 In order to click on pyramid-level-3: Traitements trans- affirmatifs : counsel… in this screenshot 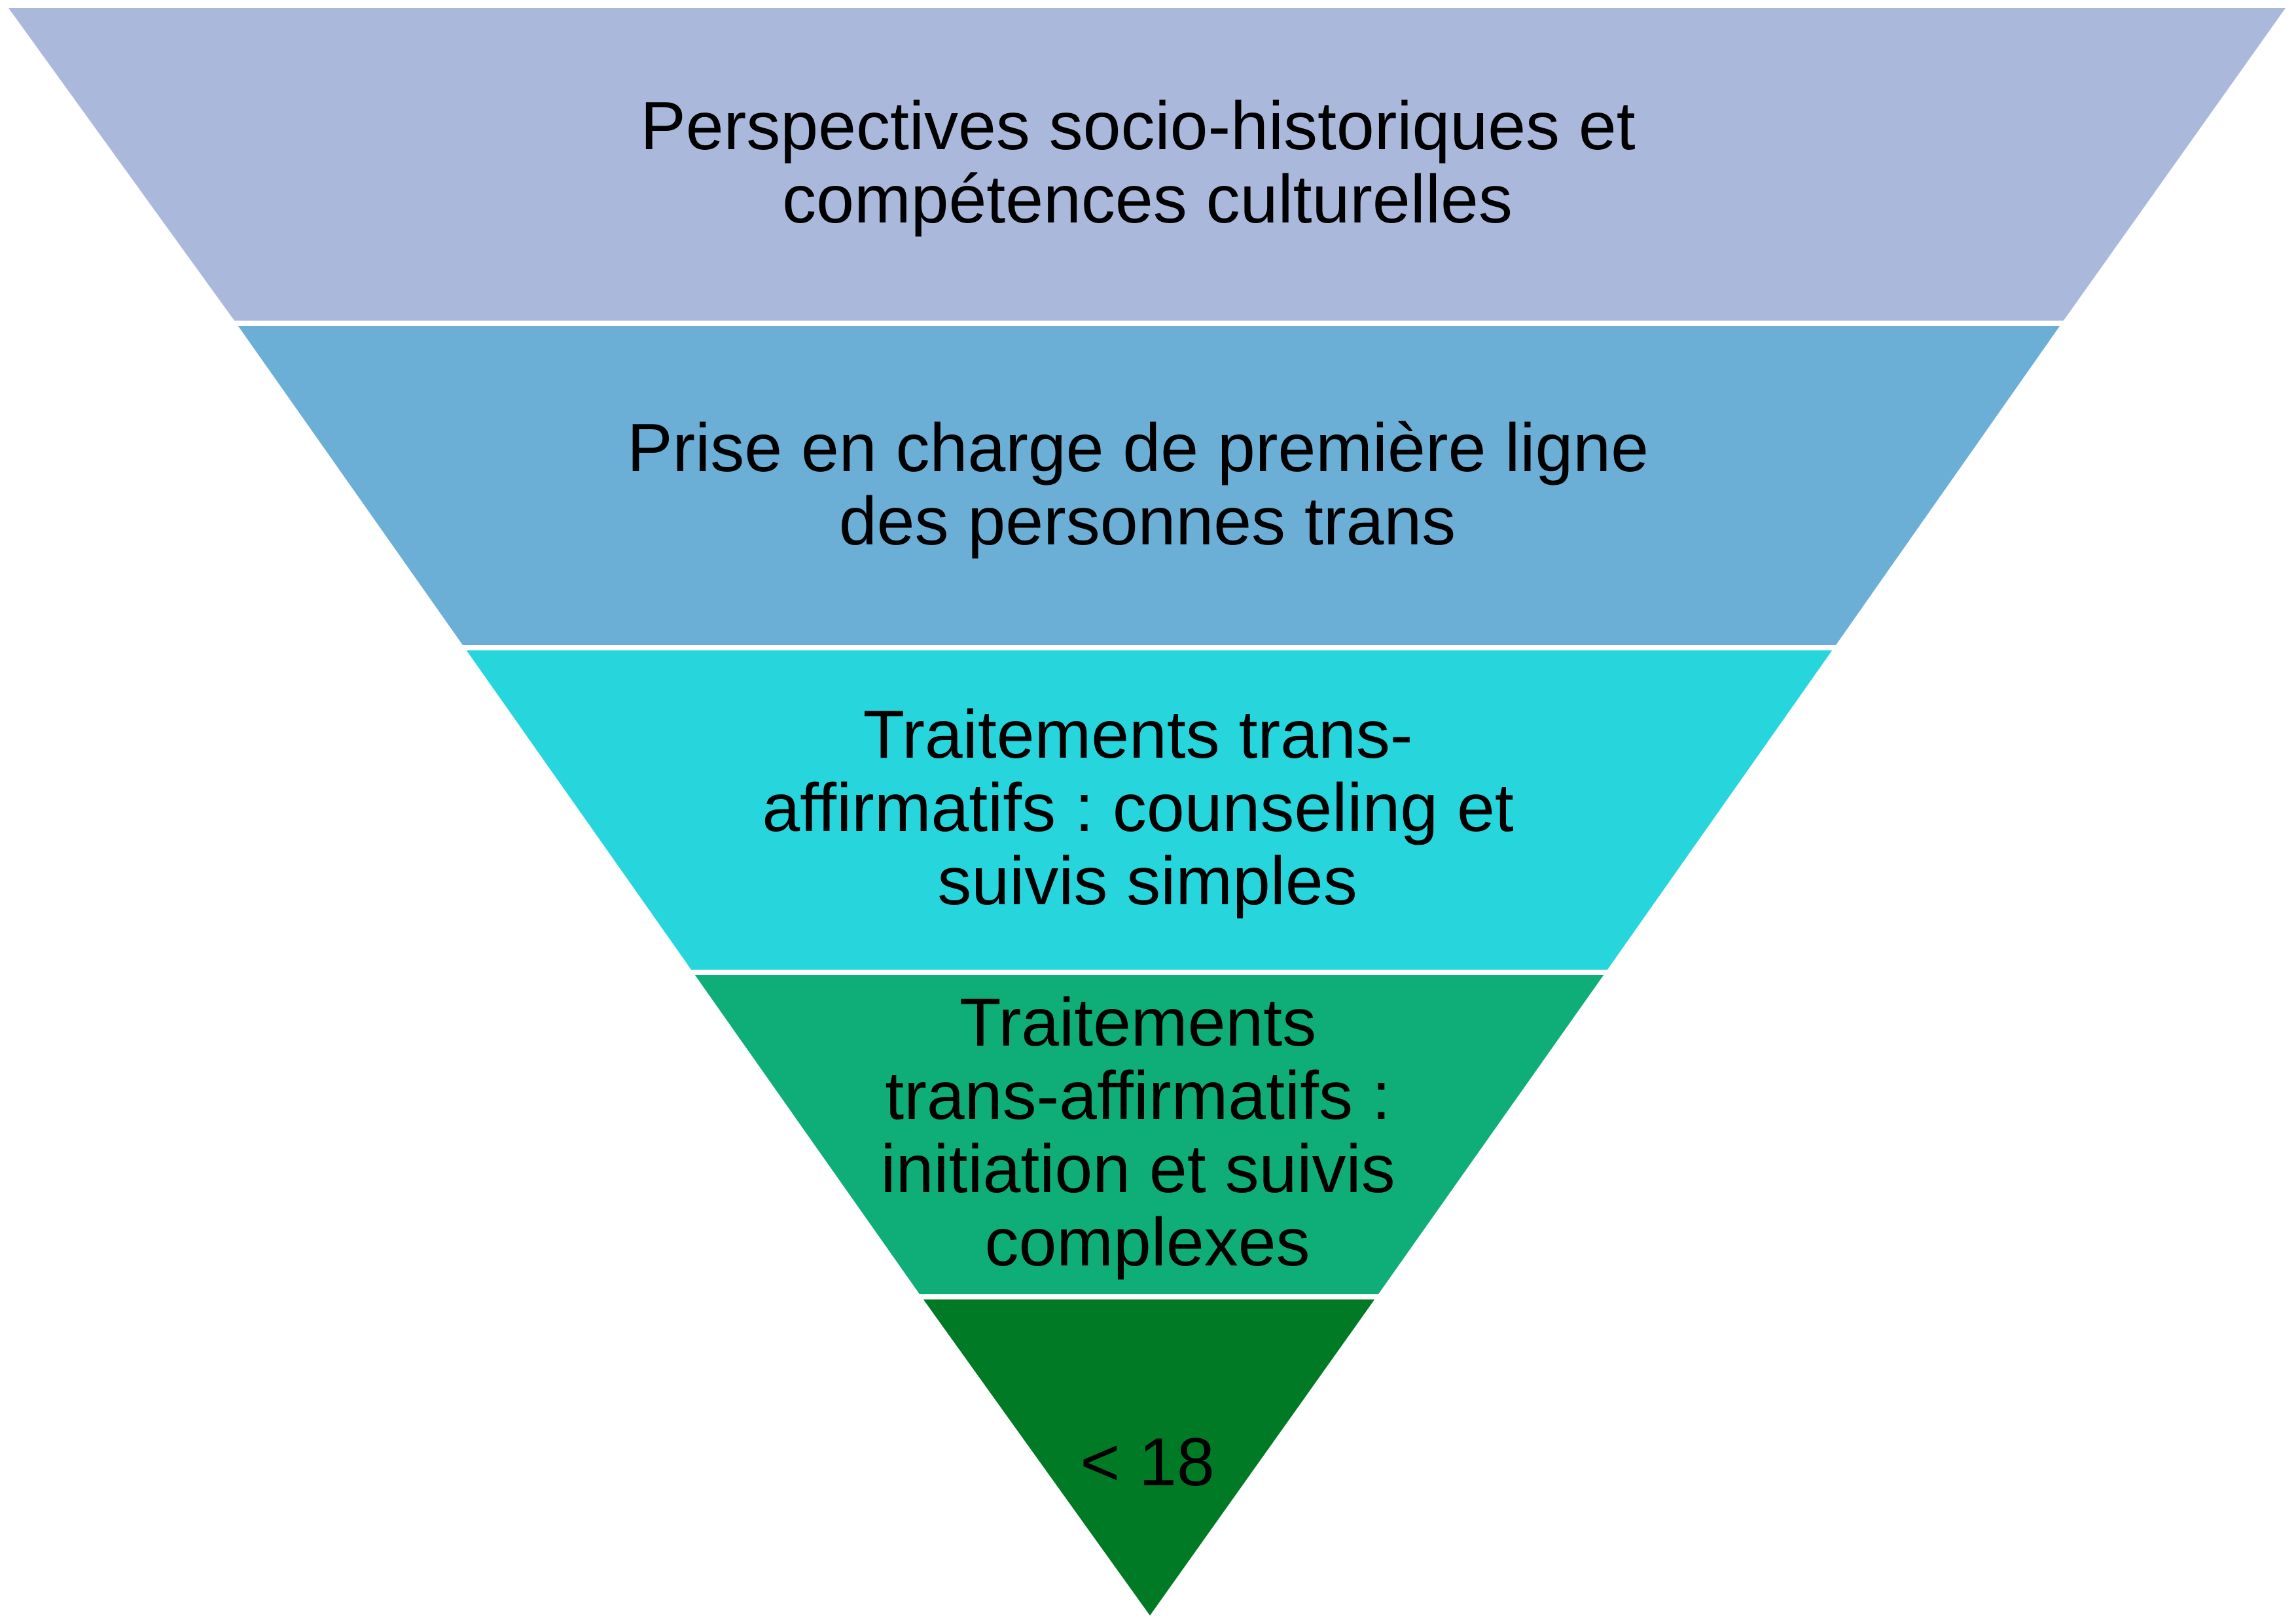, I will do `click(1149, 810)`.